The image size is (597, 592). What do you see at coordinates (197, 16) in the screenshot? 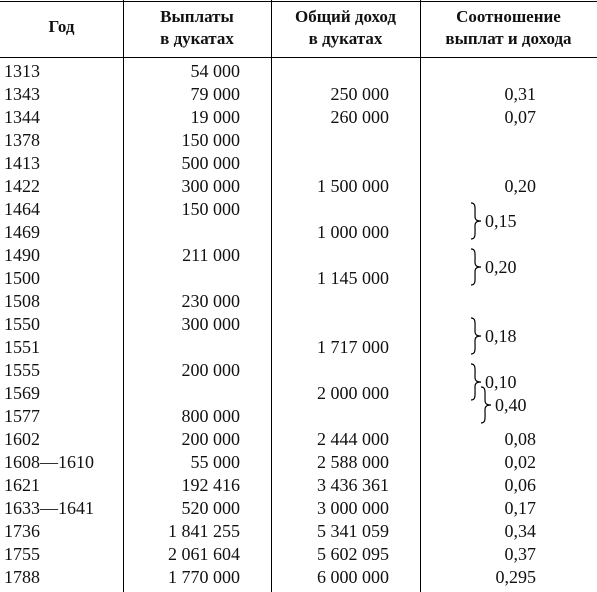
I see `header-payments-line1: Выплаты` at bounding box center [197, 16].